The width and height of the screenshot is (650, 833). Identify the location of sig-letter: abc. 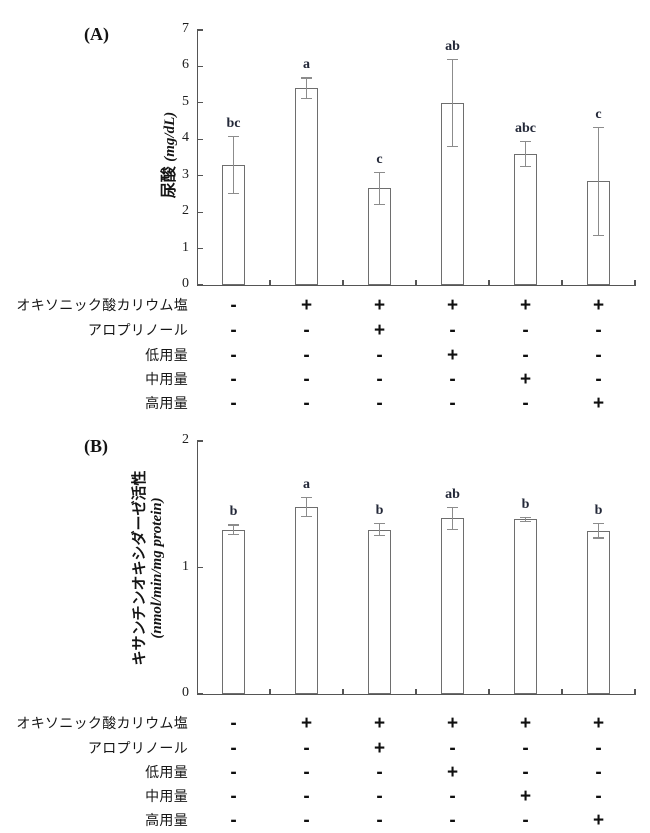
(525, 129).